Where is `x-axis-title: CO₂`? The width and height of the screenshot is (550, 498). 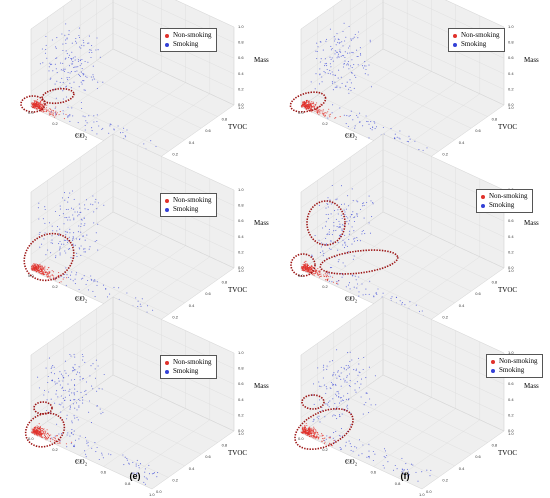 x-axis-title: CO₂ is located at coordinates (351, 299).